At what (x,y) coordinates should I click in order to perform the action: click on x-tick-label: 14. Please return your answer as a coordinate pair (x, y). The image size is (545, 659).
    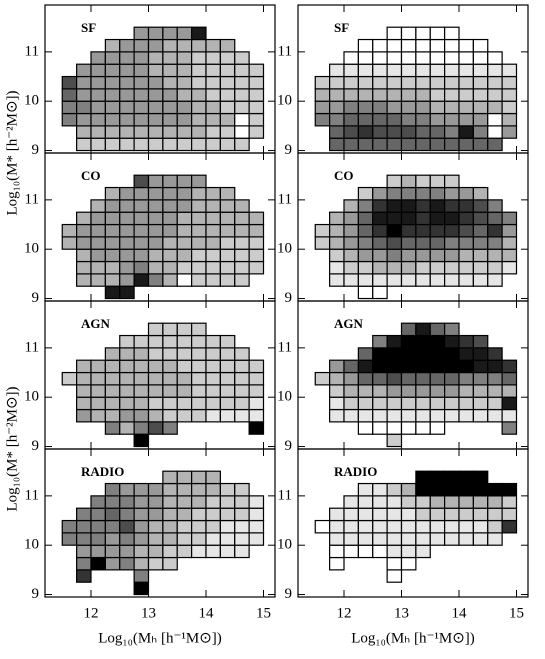
    Looking at the image, I should click on (460, 613).